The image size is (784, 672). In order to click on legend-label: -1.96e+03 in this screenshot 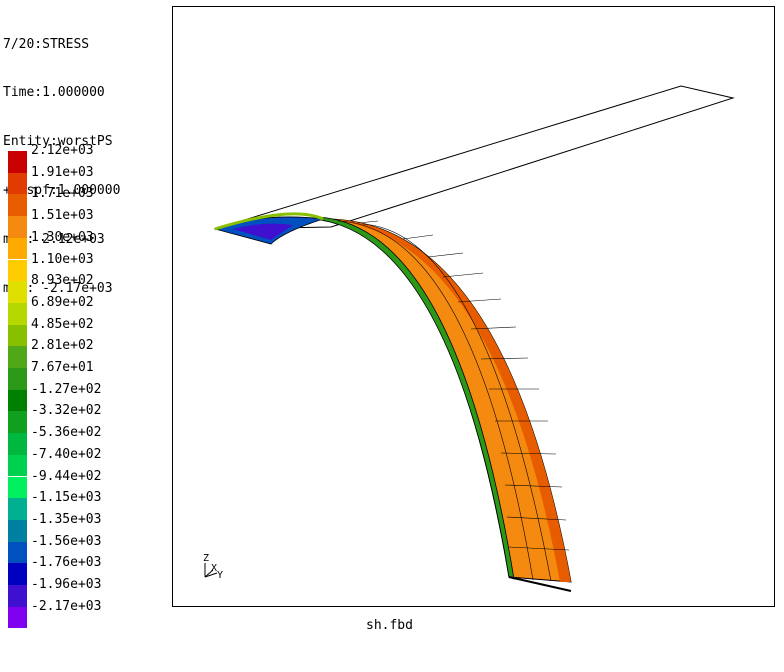, I will do `click(66, 584)`.